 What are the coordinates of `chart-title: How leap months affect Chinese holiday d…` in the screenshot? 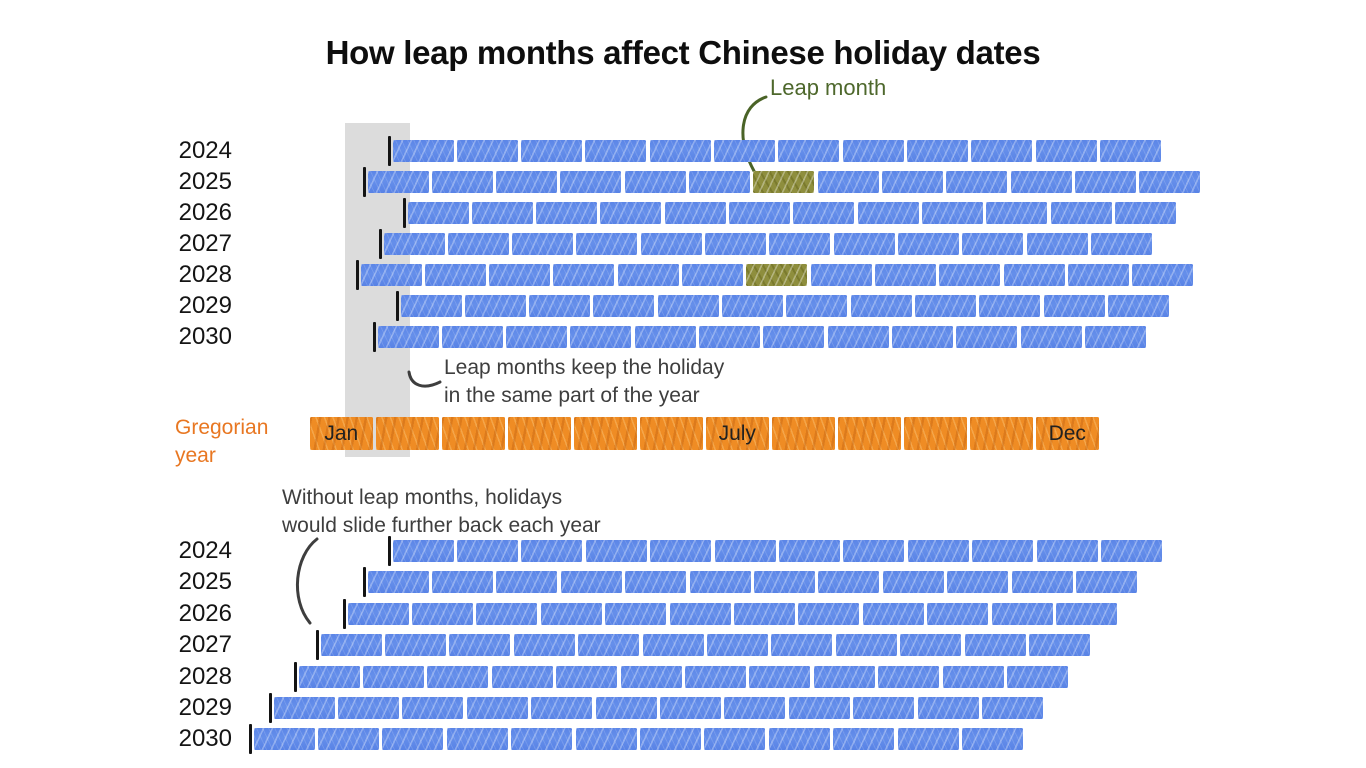 It's located at (683, 53).